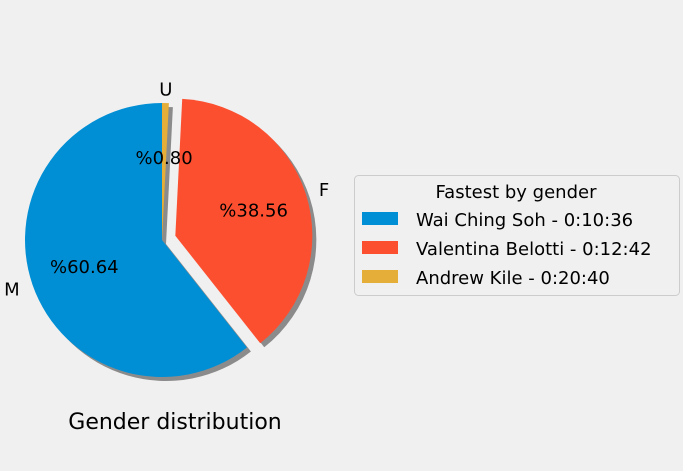 The image size is (683, 471). Describe the element at coordinates (169, 175) in the screenshot. I see `pie-slice-shadow-u` at that location.